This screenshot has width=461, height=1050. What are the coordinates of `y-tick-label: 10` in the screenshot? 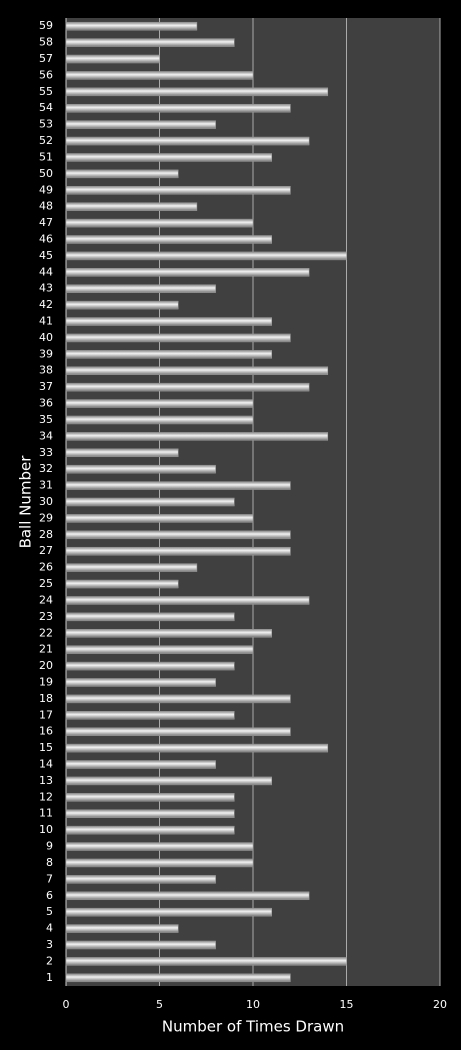 It's located at (46, 829).